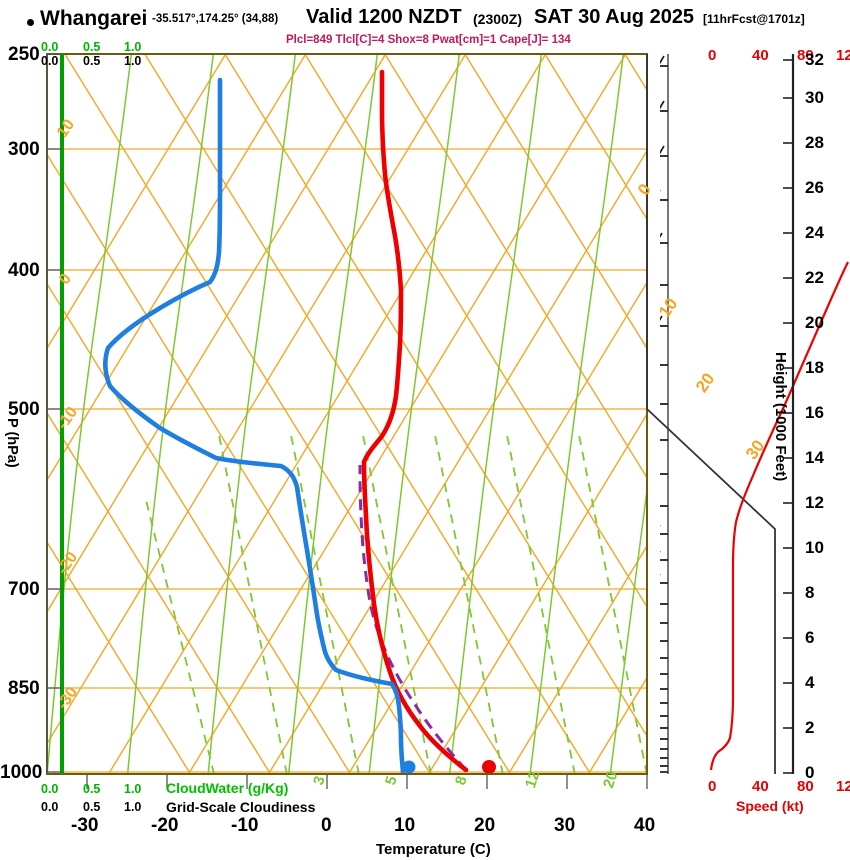 This screenshot has height=860, width=850. I want to click on height-axis-ticks, so click(788, 416).